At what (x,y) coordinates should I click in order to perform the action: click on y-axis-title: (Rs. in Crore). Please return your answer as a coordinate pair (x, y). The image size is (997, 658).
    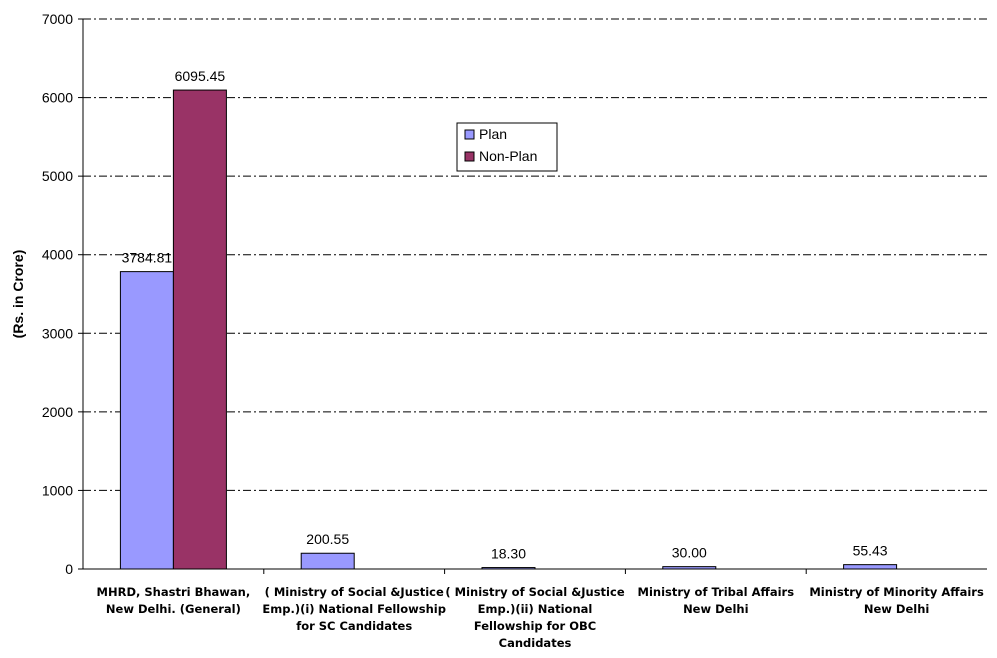
    Looking at the image, I should click on (18, 294).